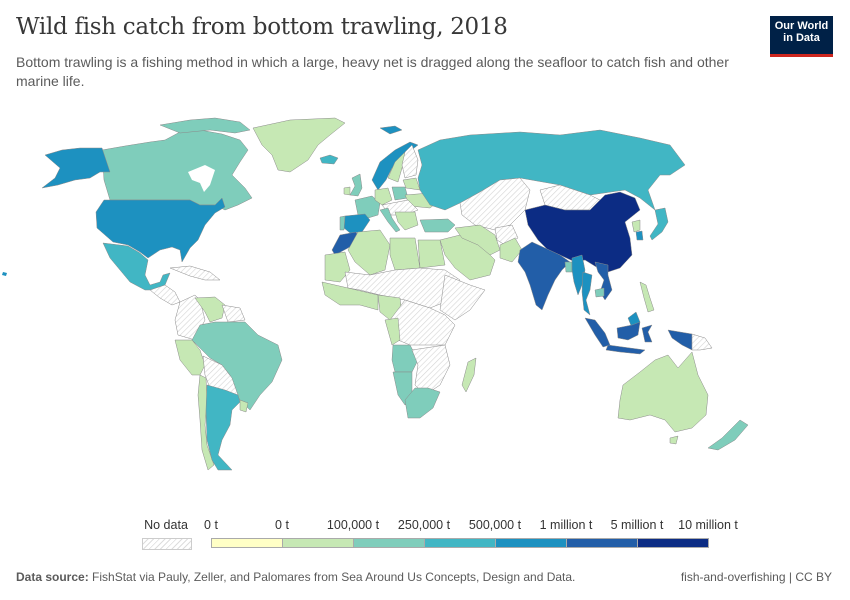 The image size is (850, 600). Describe the element at coordinates (166, 525) in the screenshot. I see `legend-no-data-label: No data` at that location.